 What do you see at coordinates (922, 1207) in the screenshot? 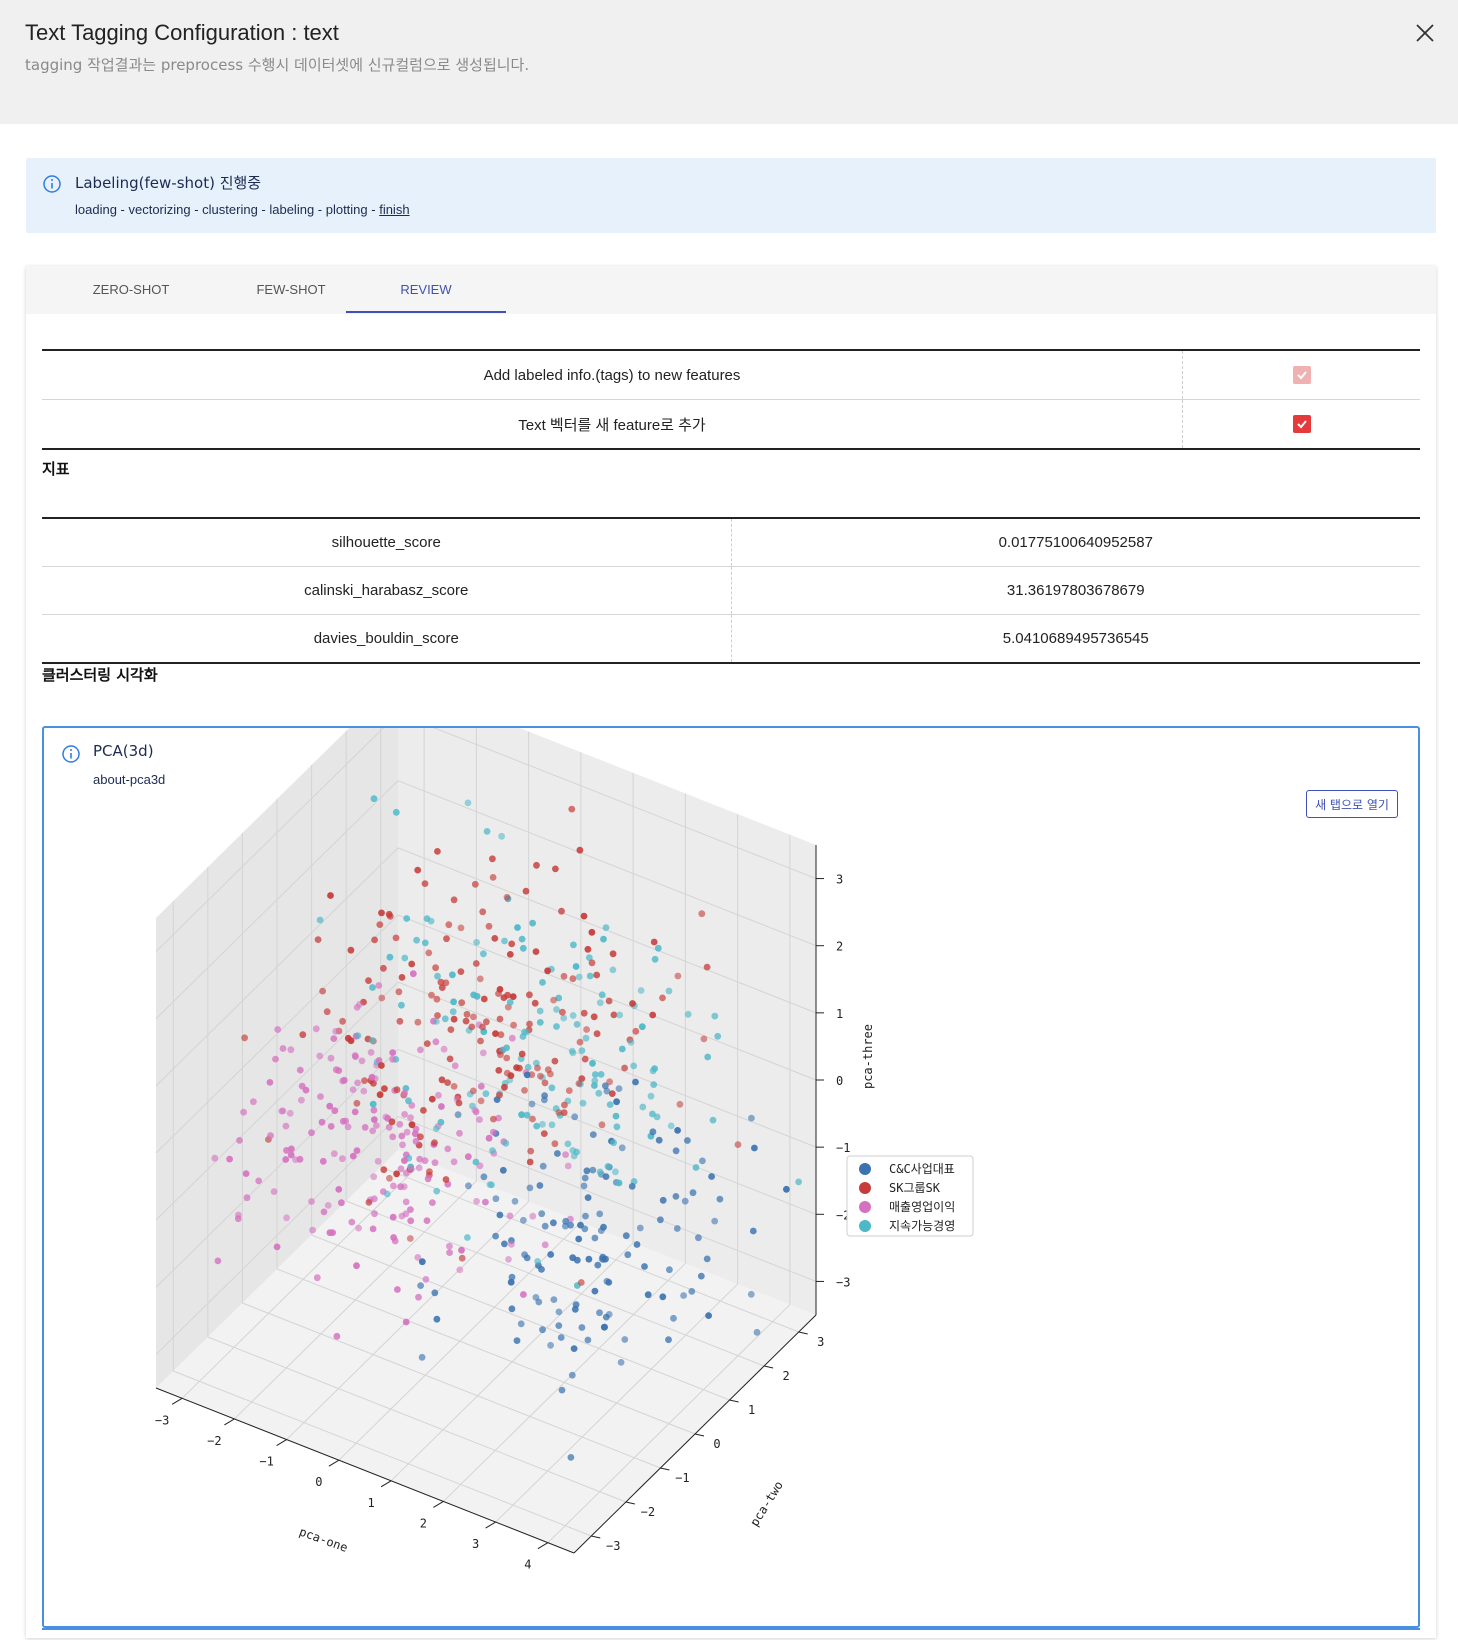
I see `legend-label: 매출영업이익` at bounding box center [922, 1207].